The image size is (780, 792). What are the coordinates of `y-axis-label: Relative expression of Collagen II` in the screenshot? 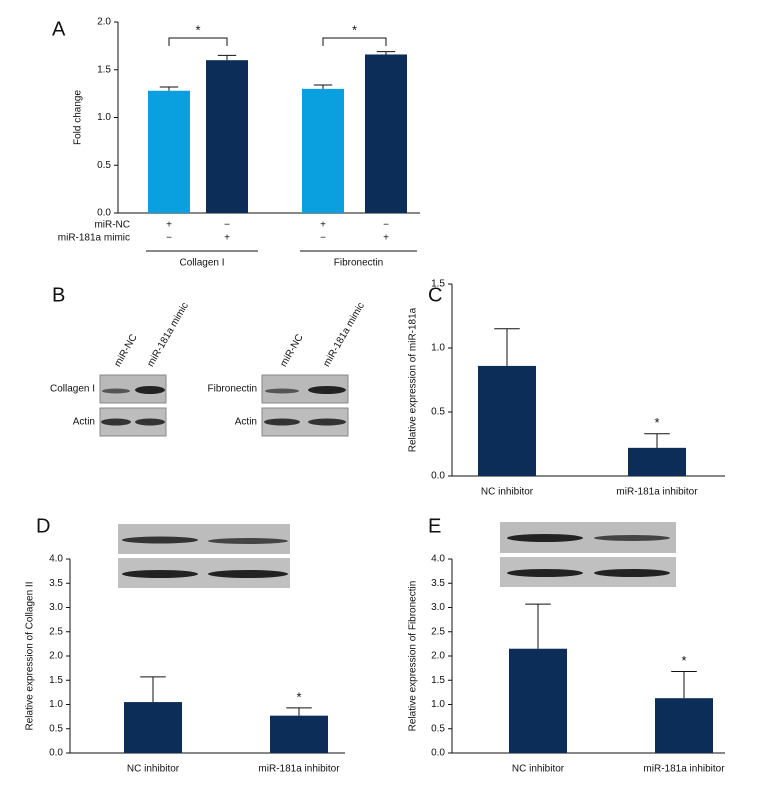 It's located at (30, 656).